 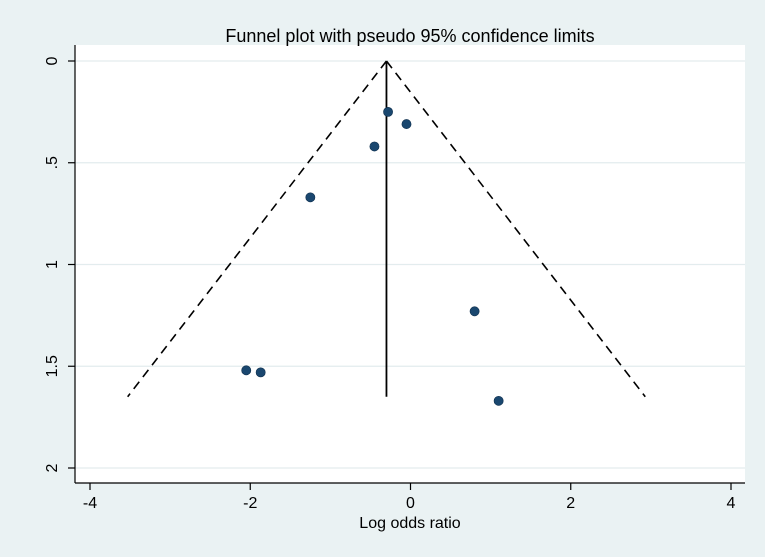 What do you see at coordinates (90, 503) in the screenshot?
I see `x-tick-label: -4` at bounding box center [90, 503].